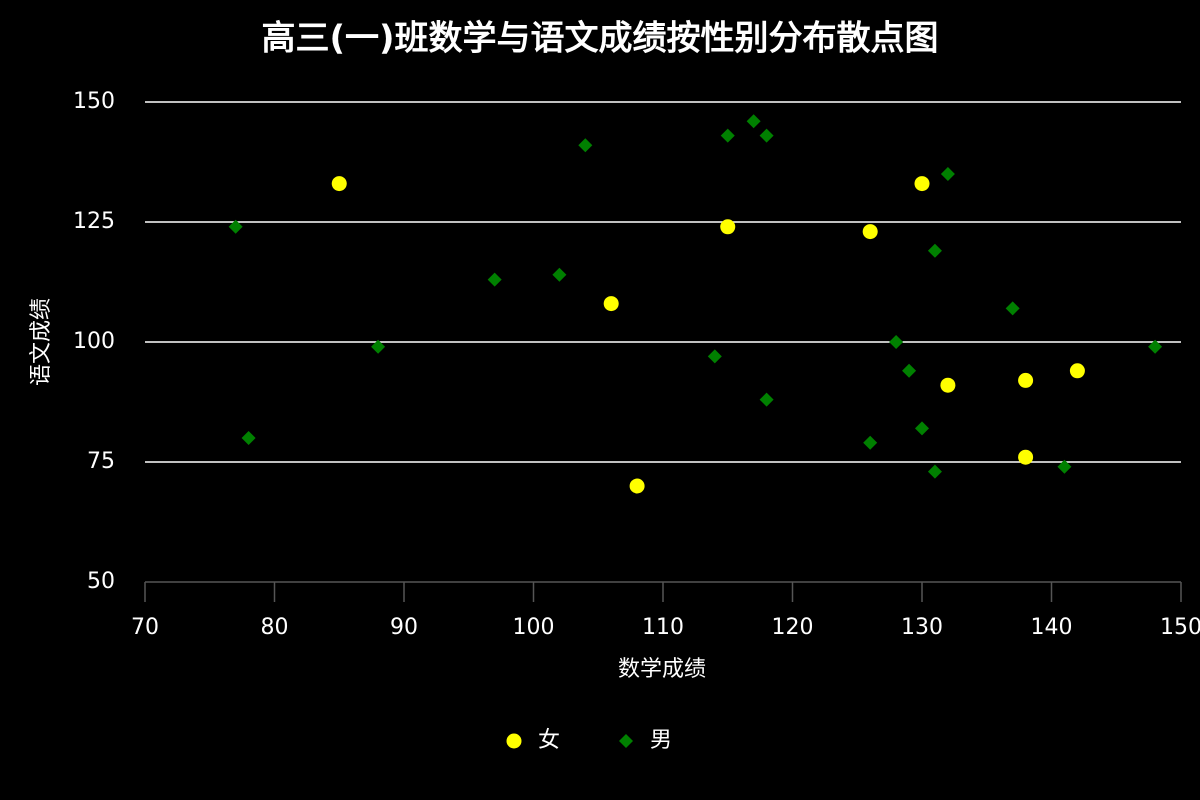 This screenshot has height=800, width=1200. Describe the element at coordinates (275, 627) in the screenshot. I see `x-tick-label: 80` at that location.